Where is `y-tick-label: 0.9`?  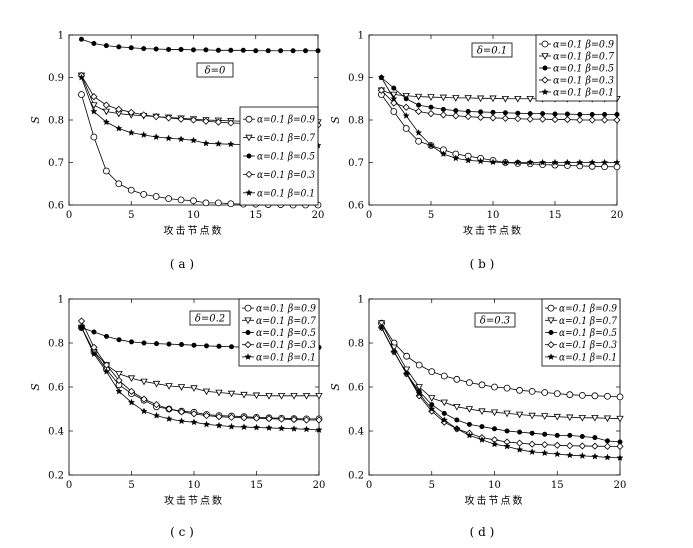
y-tick-label: 0.9 is located at coordinates (56, 78).